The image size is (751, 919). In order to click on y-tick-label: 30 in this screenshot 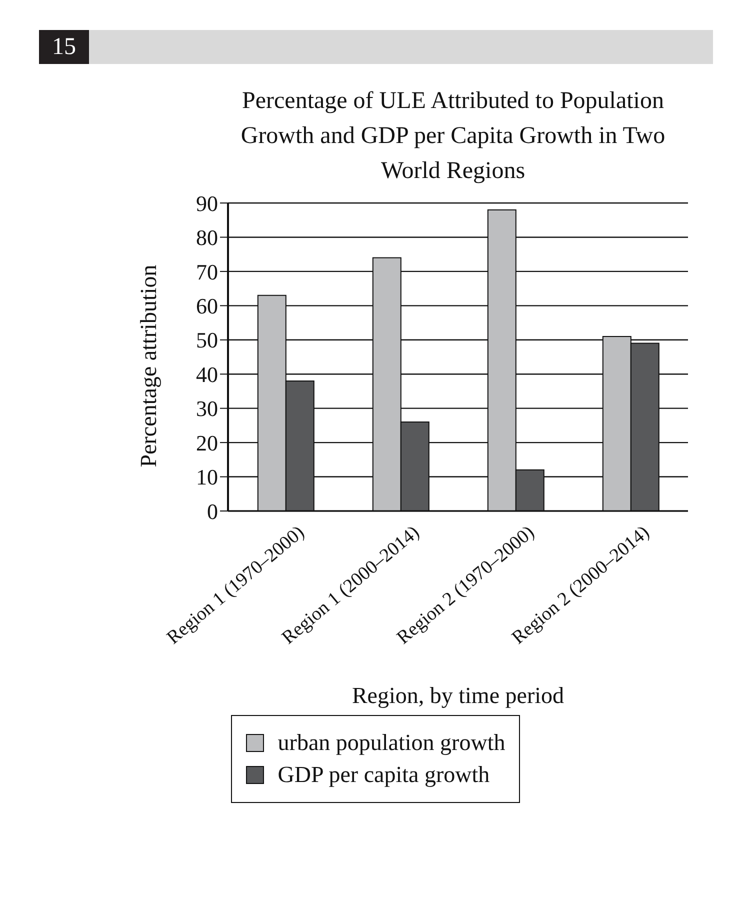, I will do `click(207, 409)`.